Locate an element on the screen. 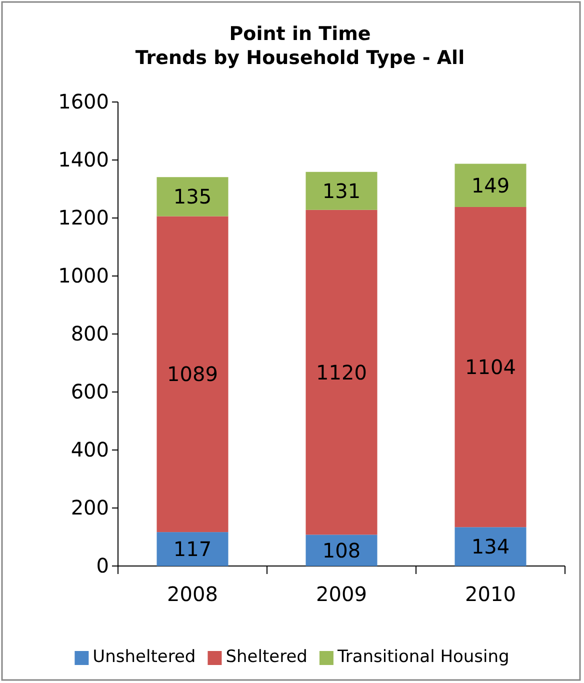  y-tick-label: 1400 is located at coordinates (83, 159).